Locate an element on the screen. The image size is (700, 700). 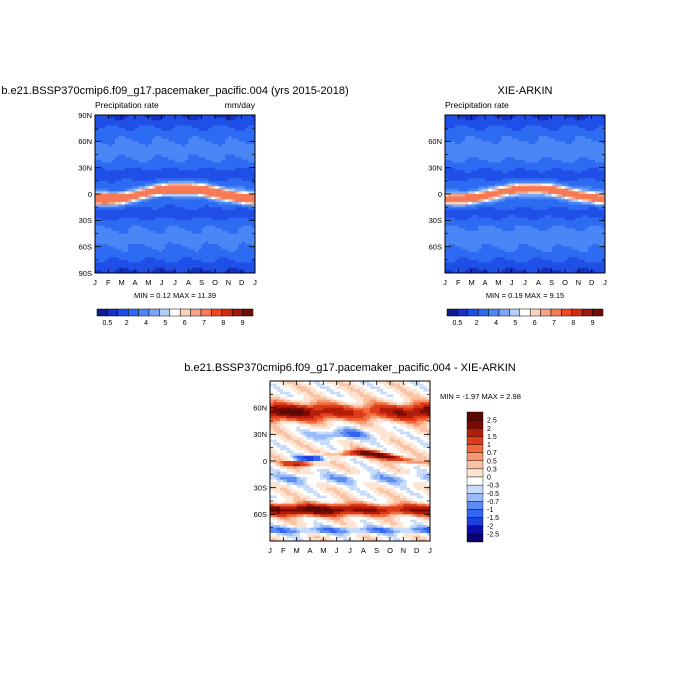
panel-model-subtitle-left: Precipitation rate is located at coordinates (127, 105).